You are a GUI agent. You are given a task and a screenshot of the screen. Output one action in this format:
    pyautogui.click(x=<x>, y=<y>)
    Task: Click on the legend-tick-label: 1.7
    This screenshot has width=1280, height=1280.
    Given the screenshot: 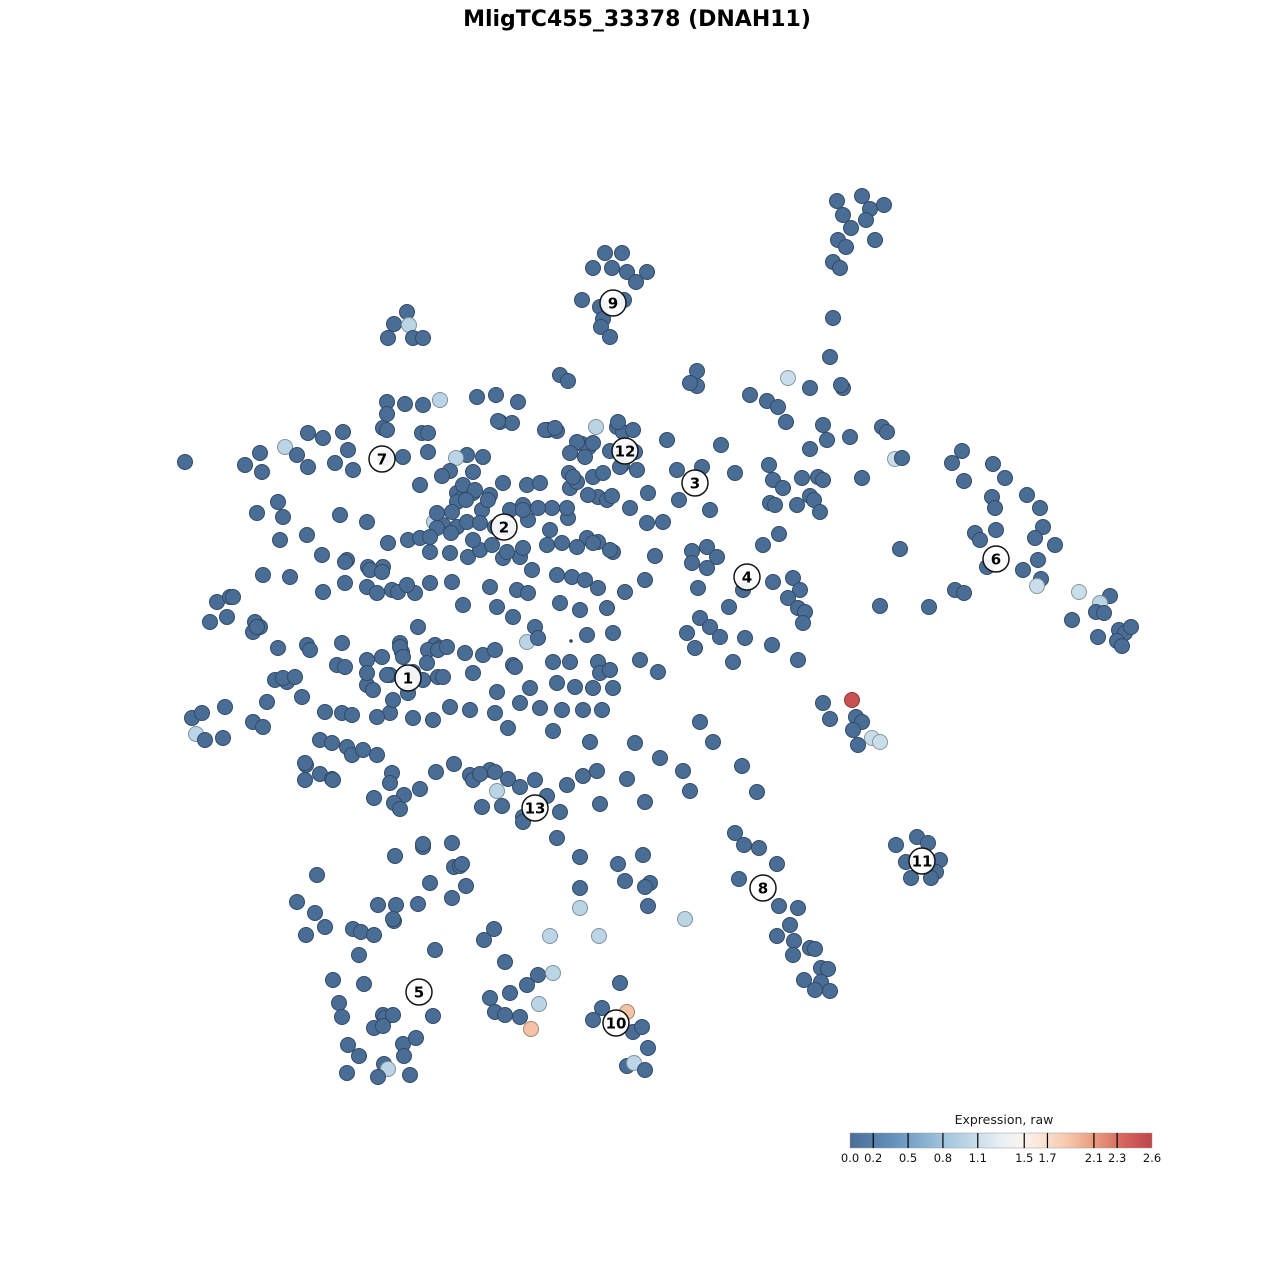 What is the action you would take?
    pyautogui.click(x=1047, y=1158)
    